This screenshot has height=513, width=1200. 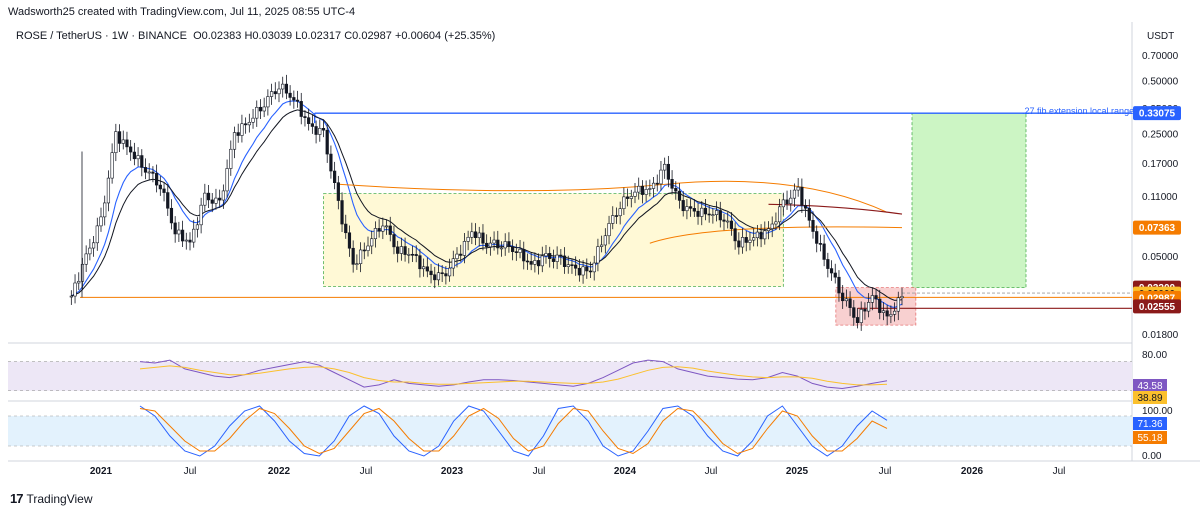 What do you see at coordinates (268, 36) in the screenshot?
I see `ohlc-high: H0.03039` at bounding box center [268, 36].